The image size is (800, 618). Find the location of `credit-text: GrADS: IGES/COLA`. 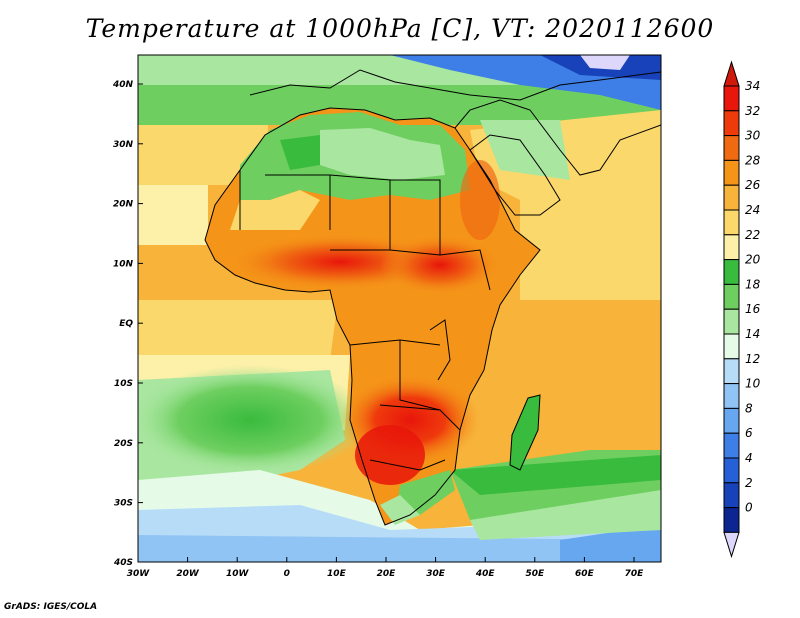

credit-text: GrADS: IGES/COLA is located at coordinates (51, 607).